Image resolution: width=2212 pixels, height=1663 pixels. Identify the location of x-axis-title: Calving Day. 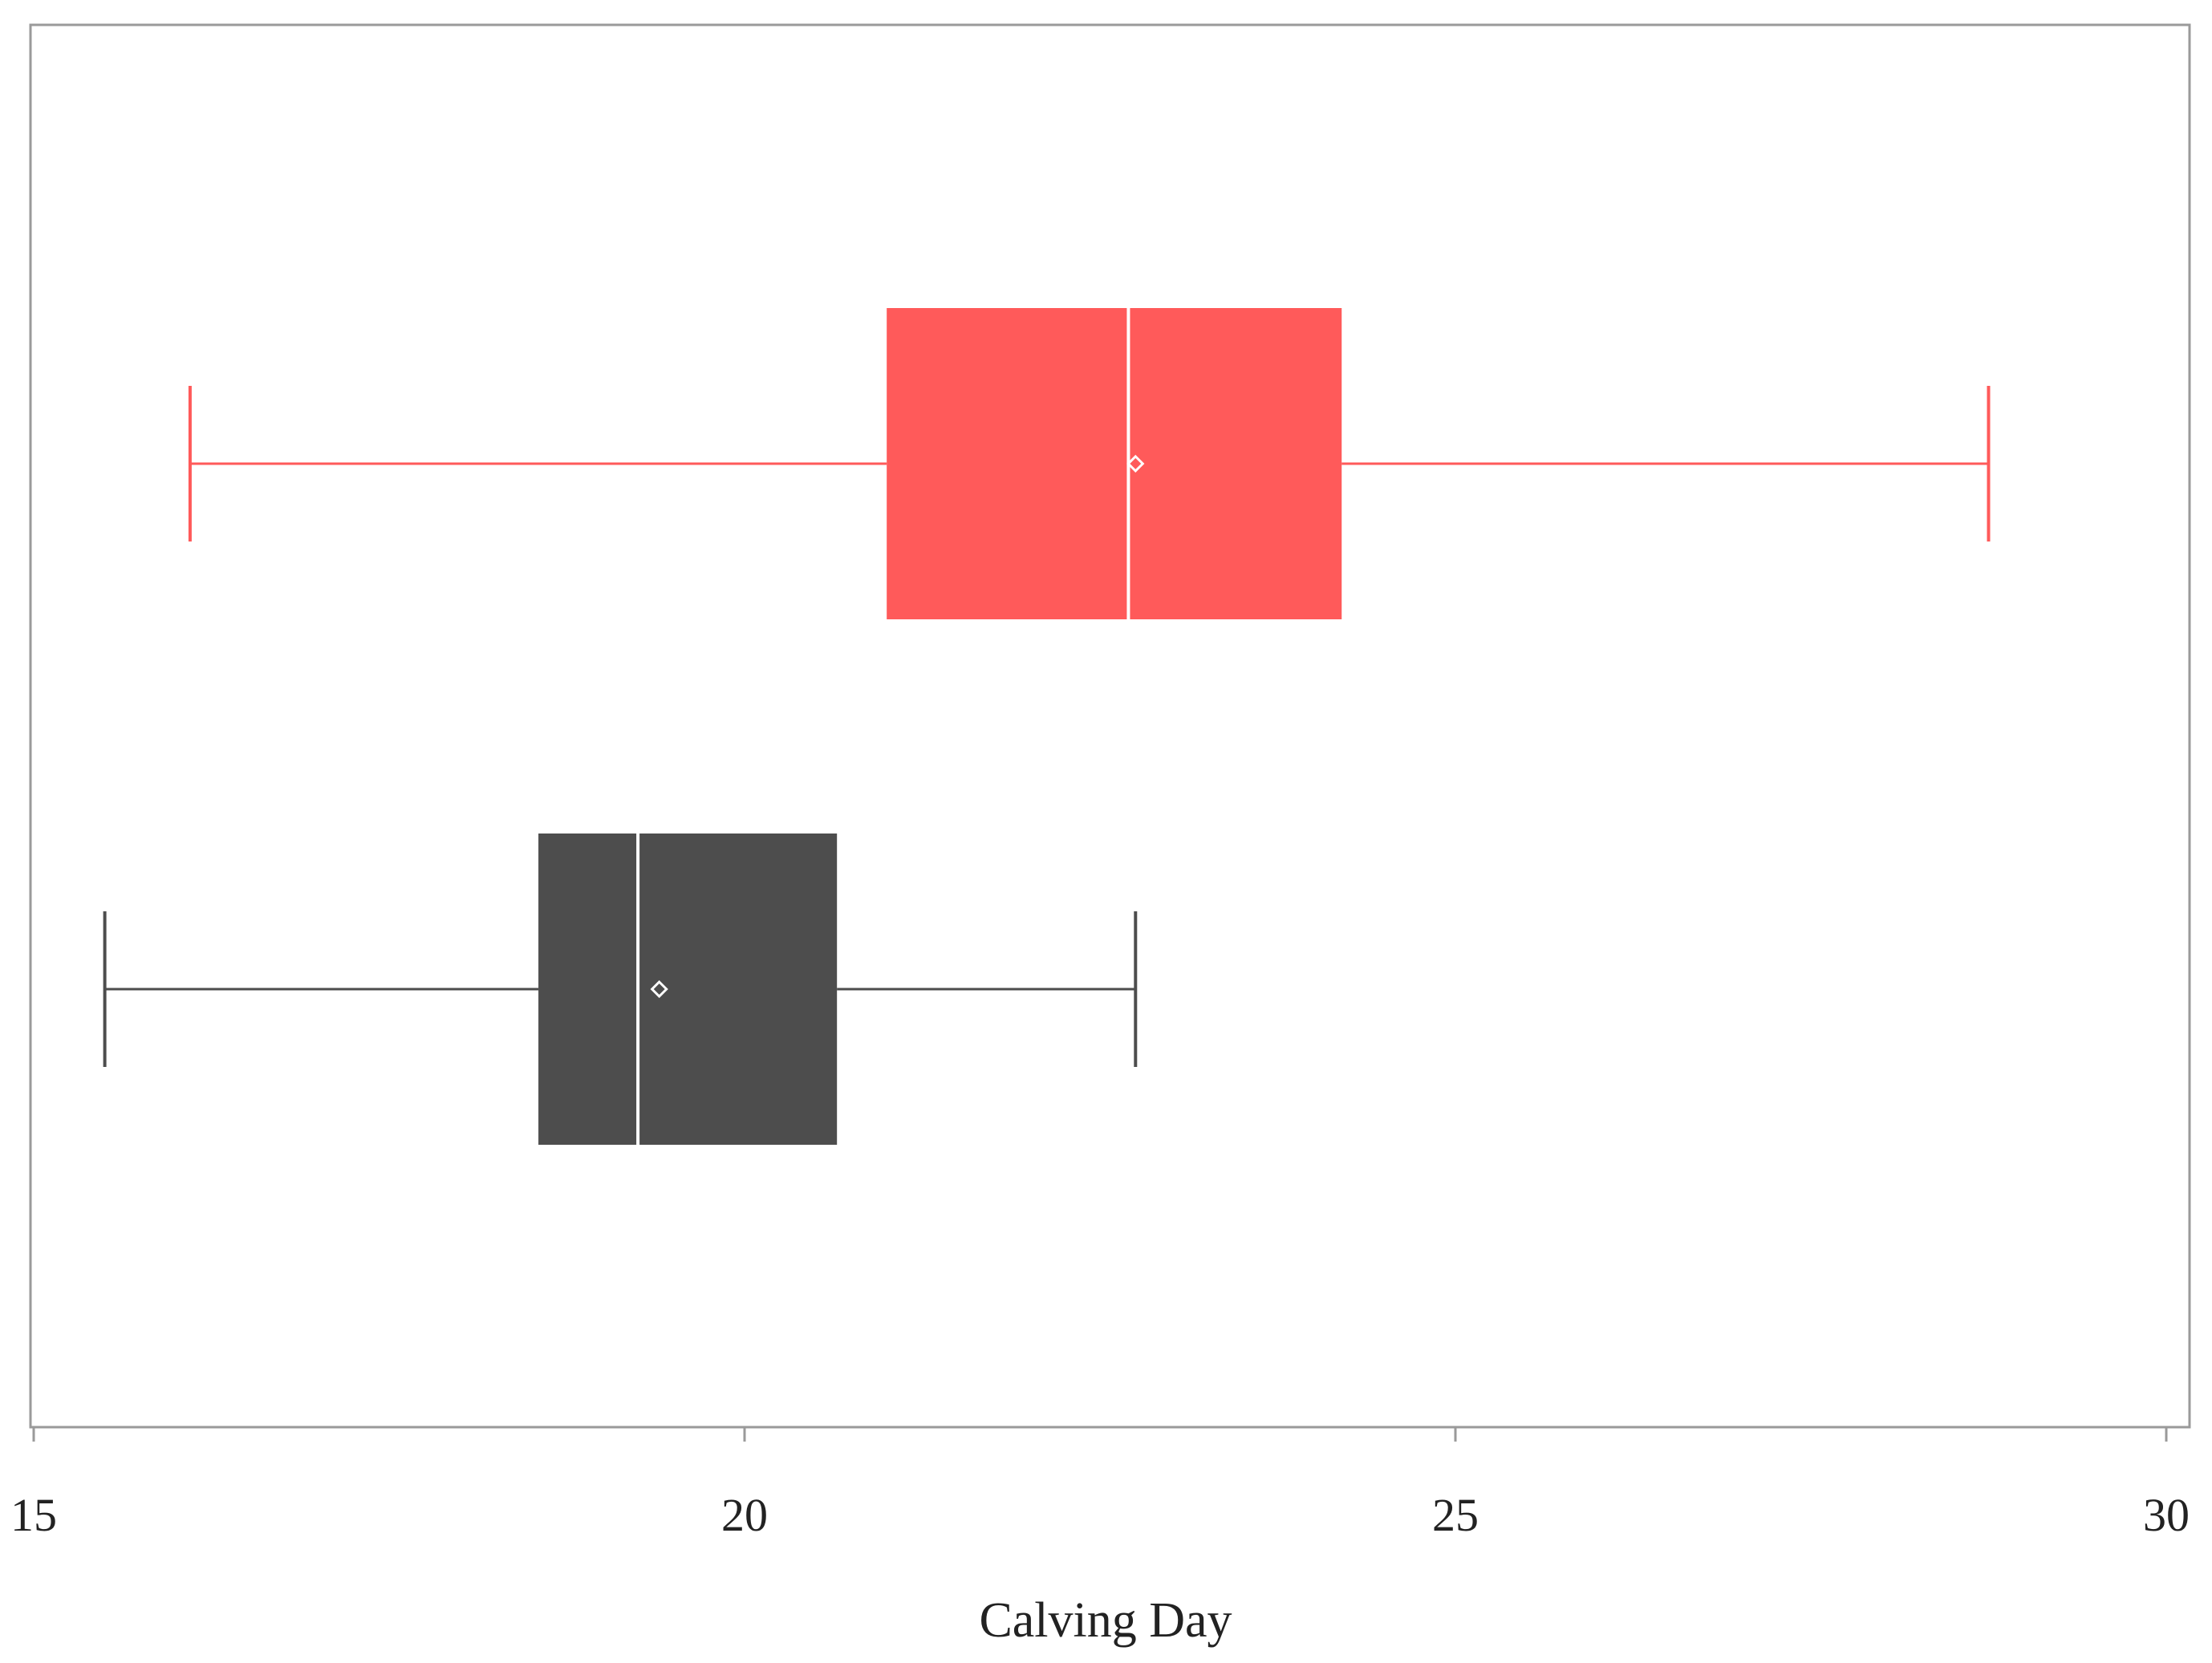
(1105, 1620).